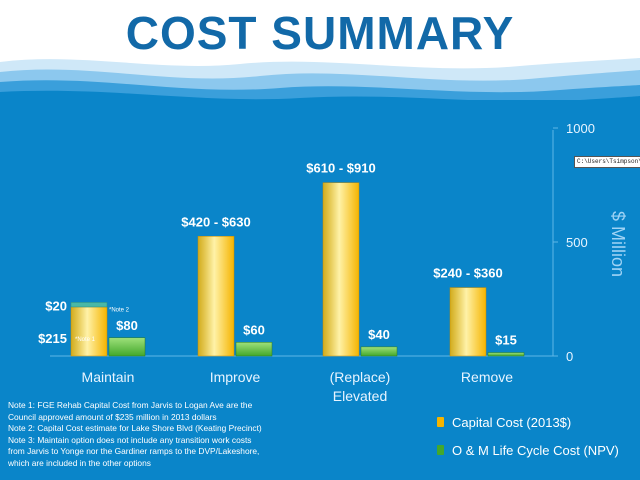  I want to click on y-axis-ticks: 0 500 1000, so click(574, 242).